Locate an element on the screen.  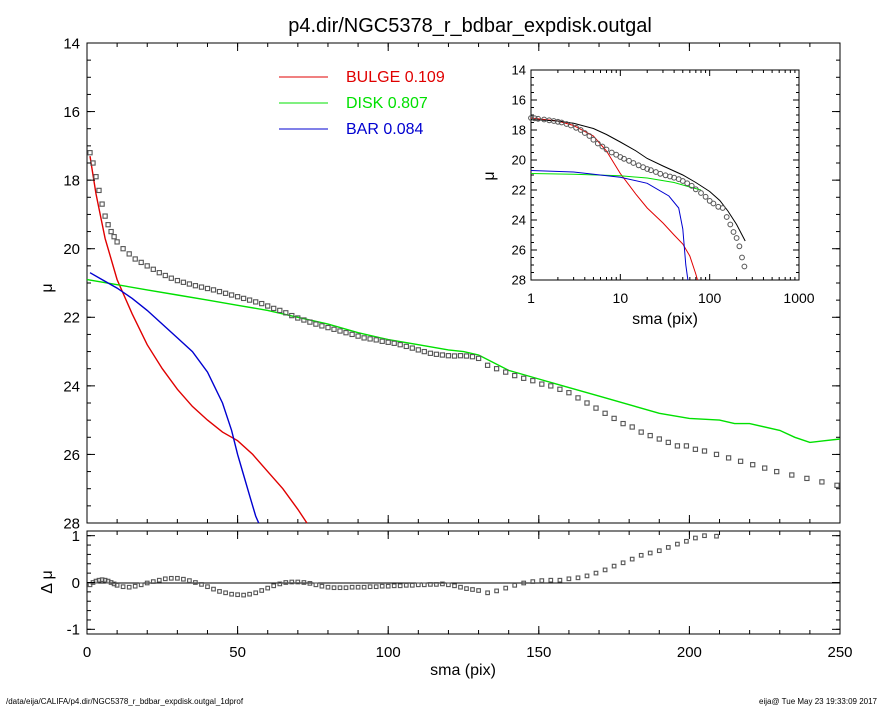
y-tick-label: 28 is located at coordinates (71, 523).